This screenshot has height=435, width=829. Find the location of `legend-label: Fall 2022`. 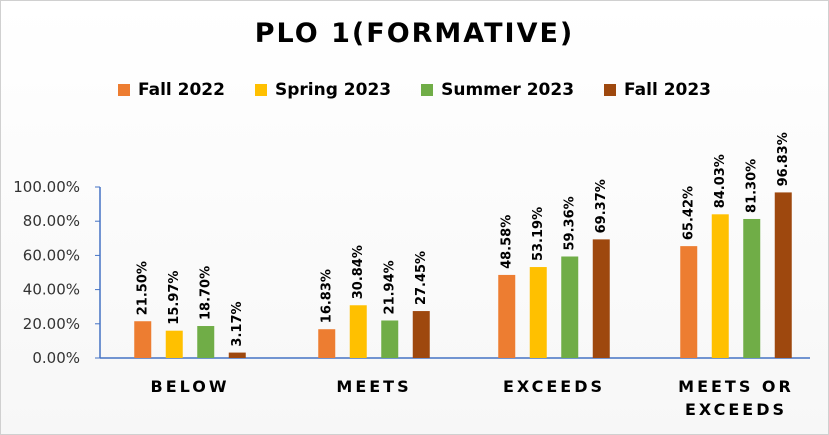

legend-label: Fall 2022 is located at coordinates (181, 90).